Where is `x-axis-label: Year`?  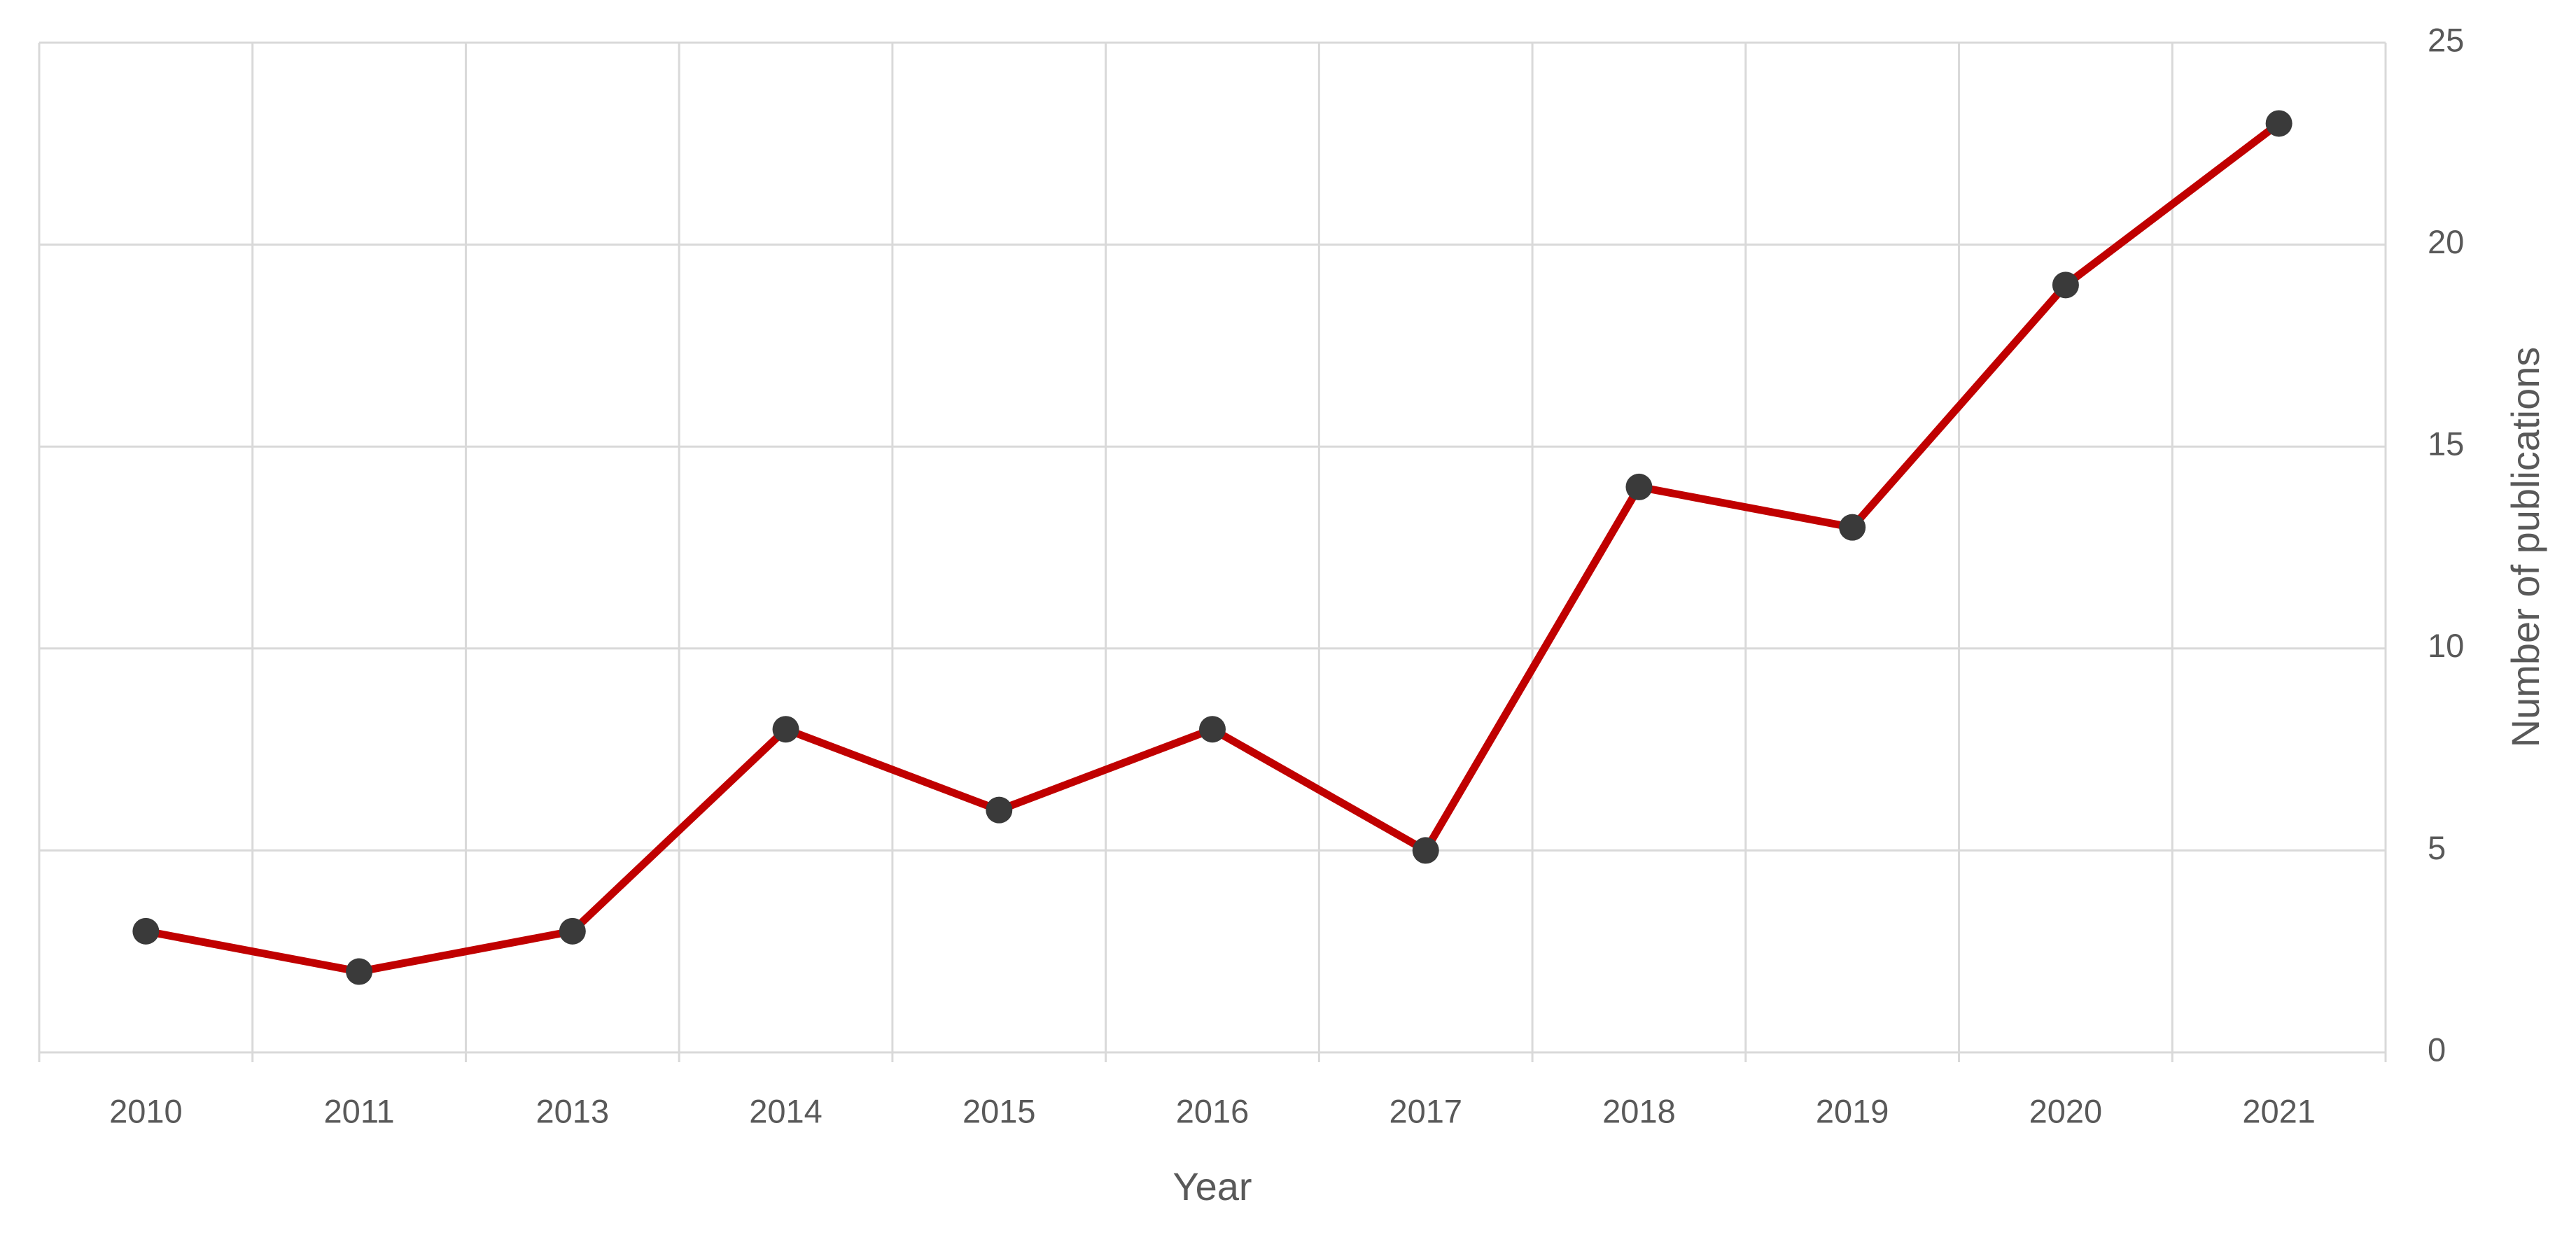
x-axis-label: Year is located at coordinates (1212, 1186).